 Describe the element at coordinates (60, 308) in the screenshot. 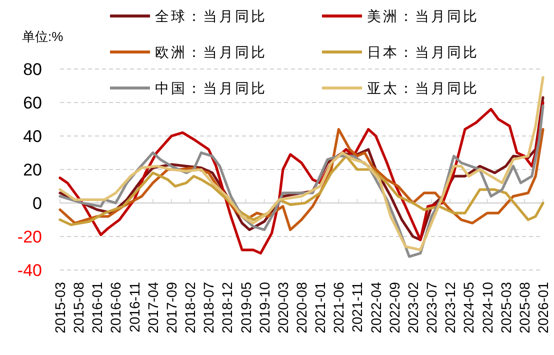

I see `x-tick-label: 2015-03` at that location.